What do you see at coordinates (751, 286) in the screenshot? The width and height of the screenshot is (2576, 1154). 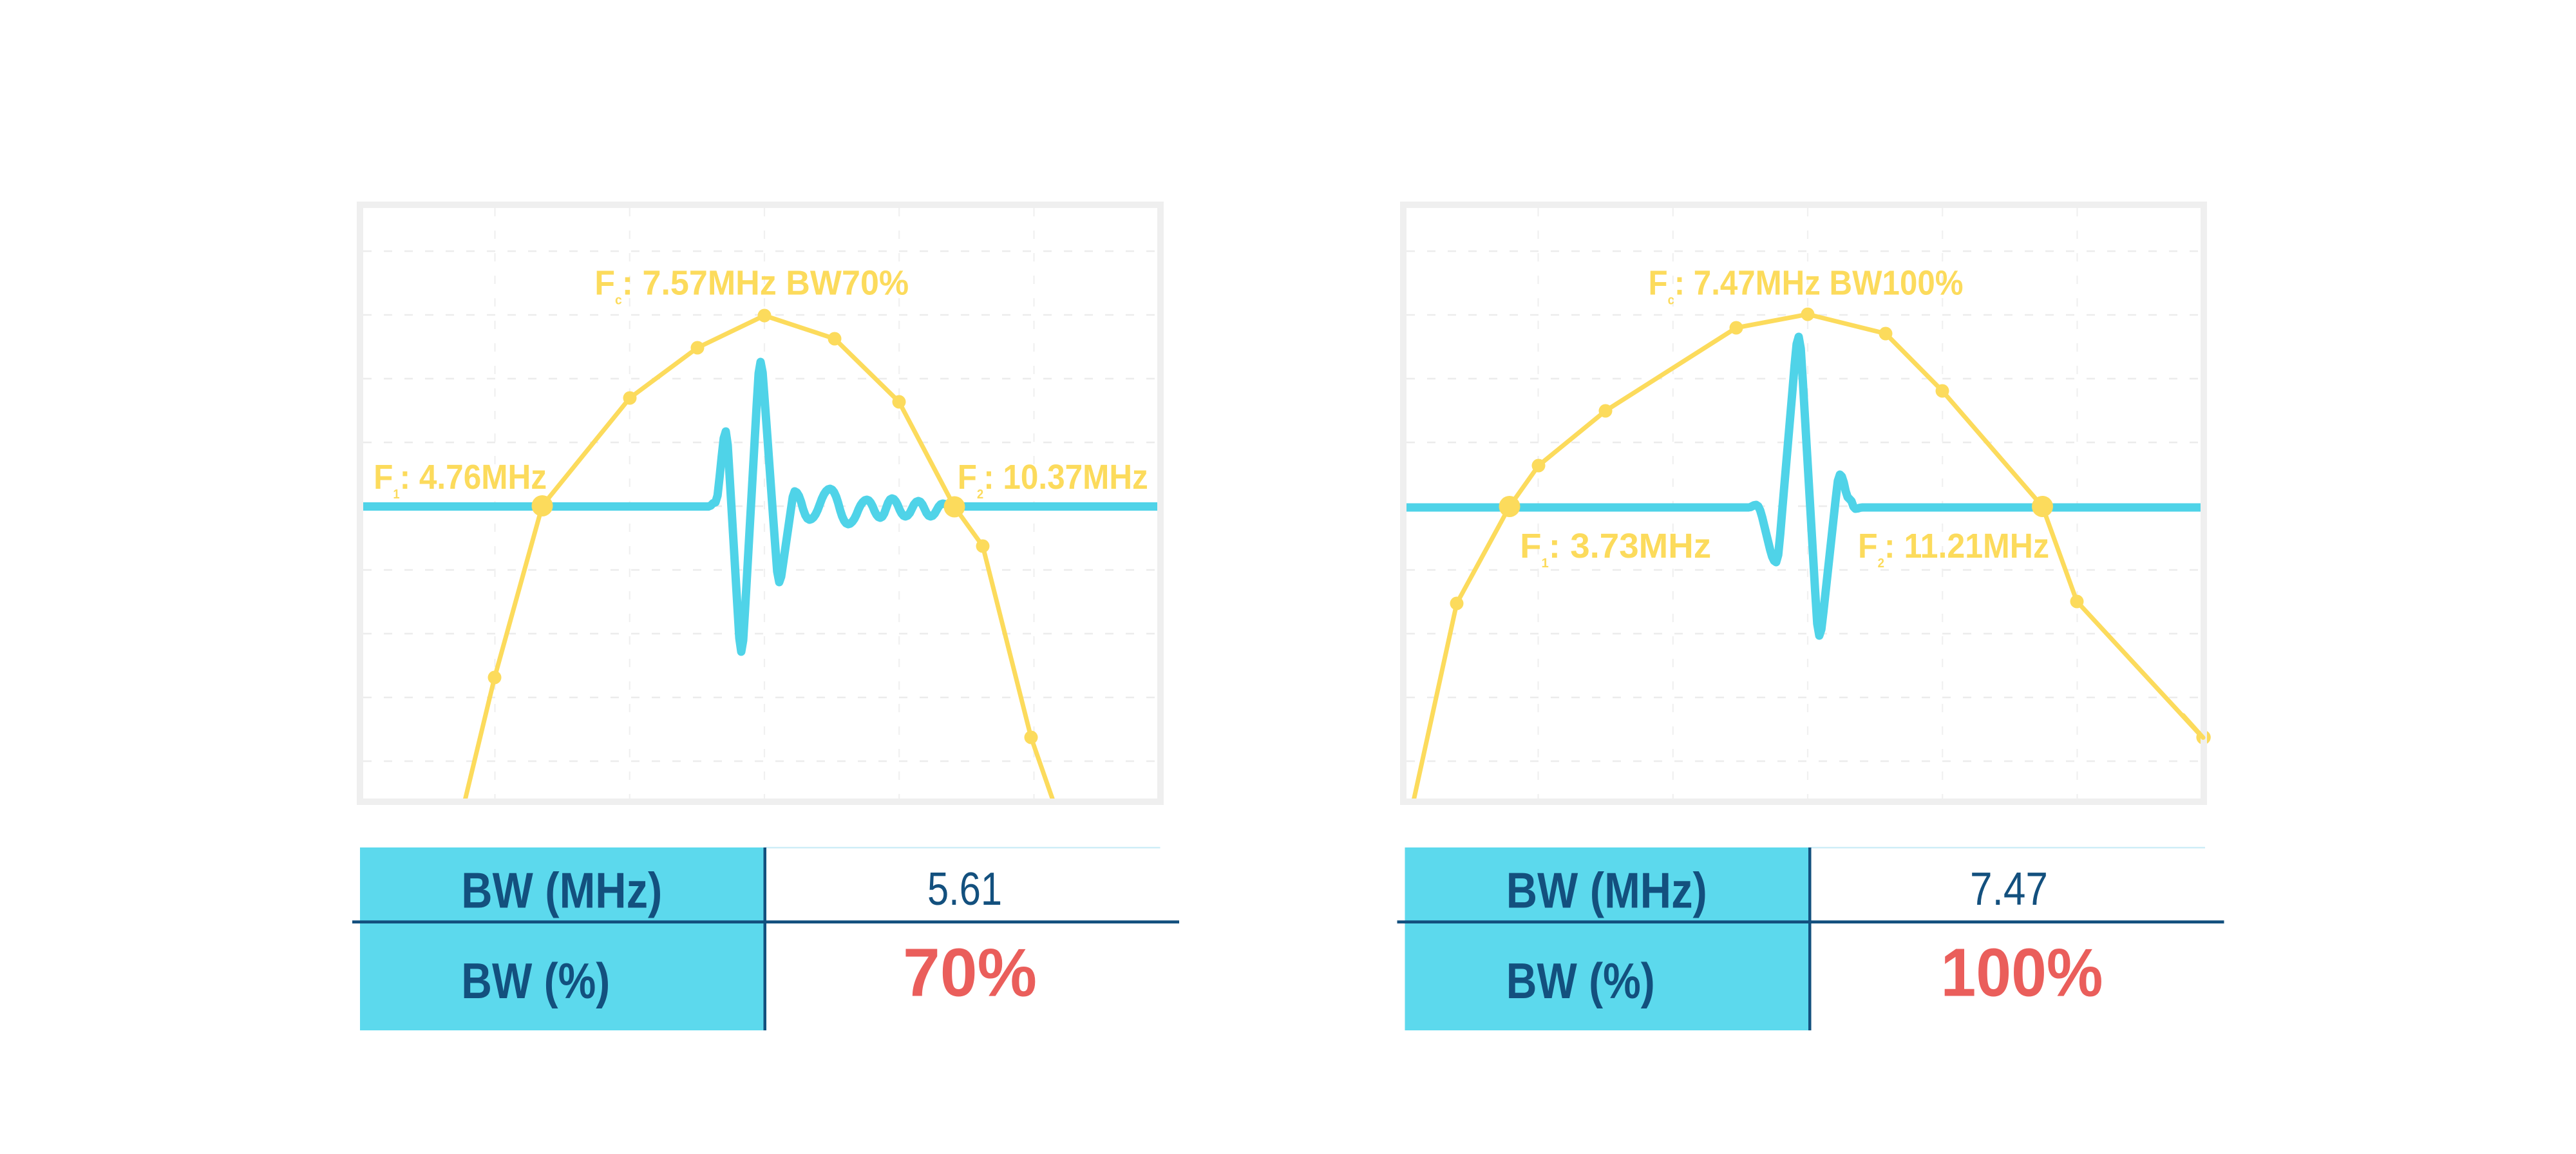 I see `svg-text: Fc: 7.57MHz BW70%` at bounding box center [751, 286].